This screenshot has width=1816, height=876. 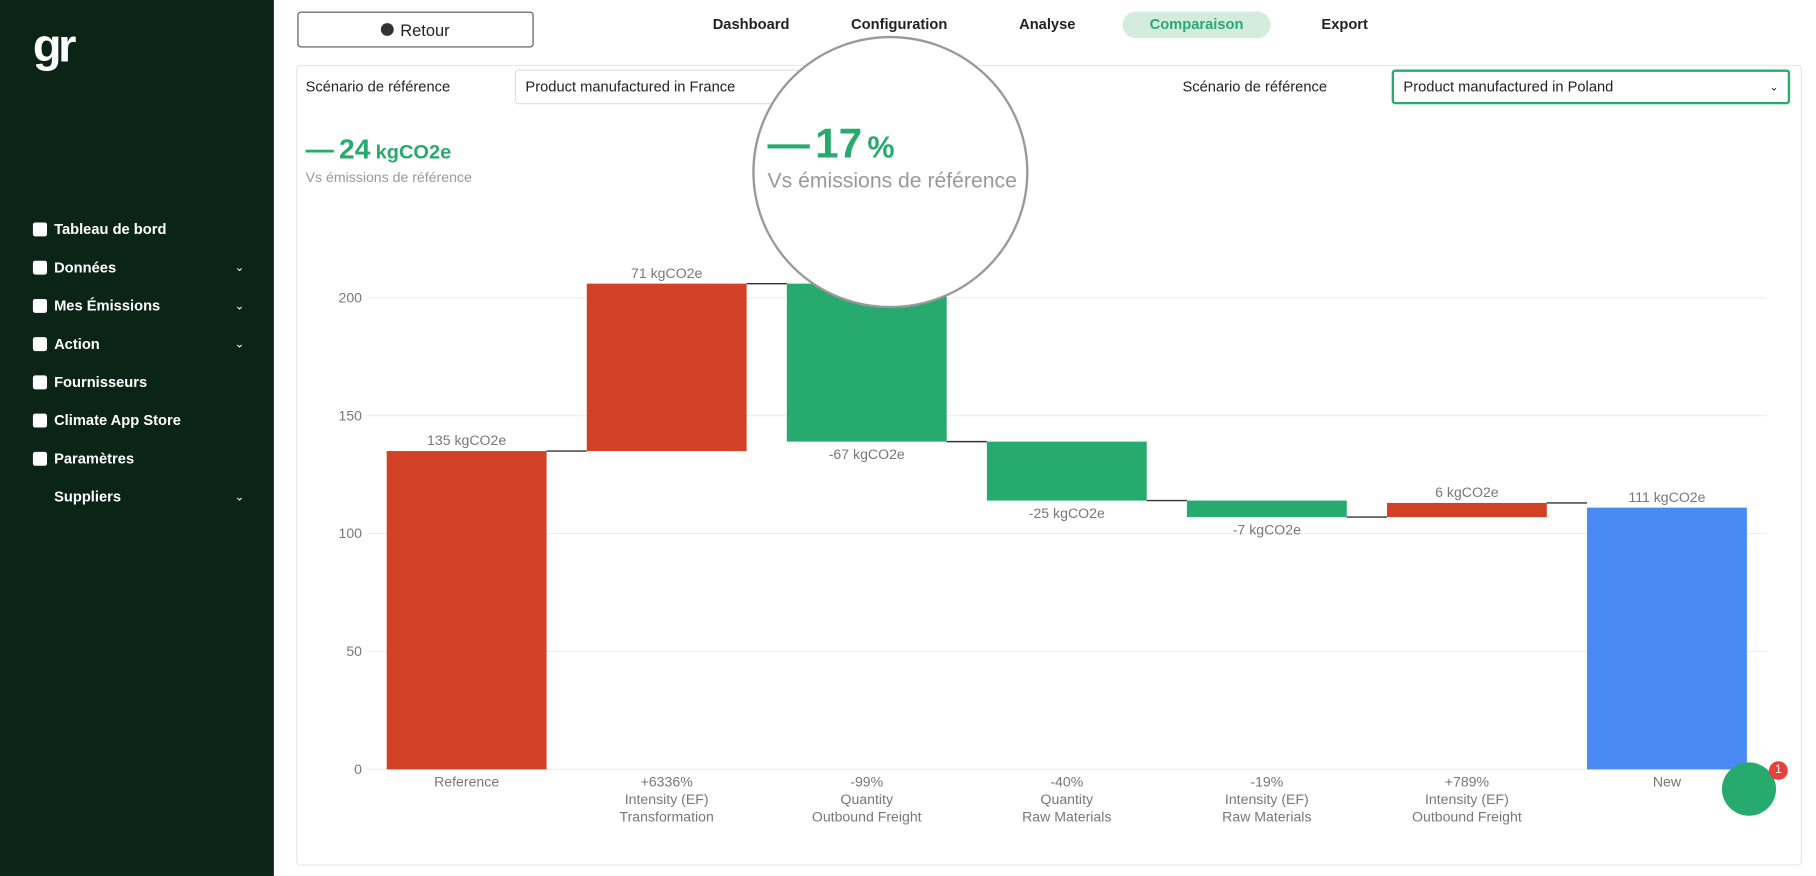 I want to click on menu-label: Mes Émissions, so click(x=107, y=306).